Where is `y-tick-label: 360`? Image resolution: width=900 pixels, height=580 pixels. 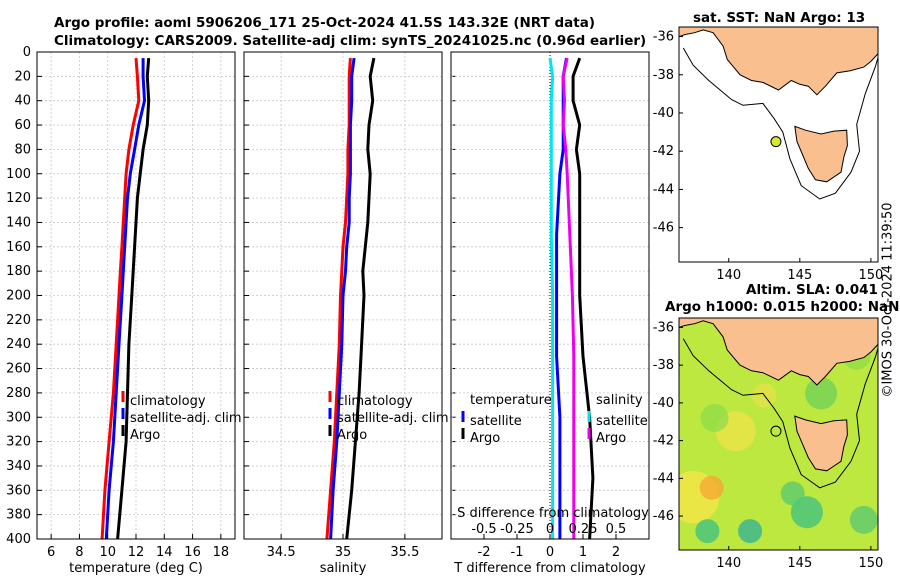 y-tick-label: 360 is located at coordinates (18, 490).